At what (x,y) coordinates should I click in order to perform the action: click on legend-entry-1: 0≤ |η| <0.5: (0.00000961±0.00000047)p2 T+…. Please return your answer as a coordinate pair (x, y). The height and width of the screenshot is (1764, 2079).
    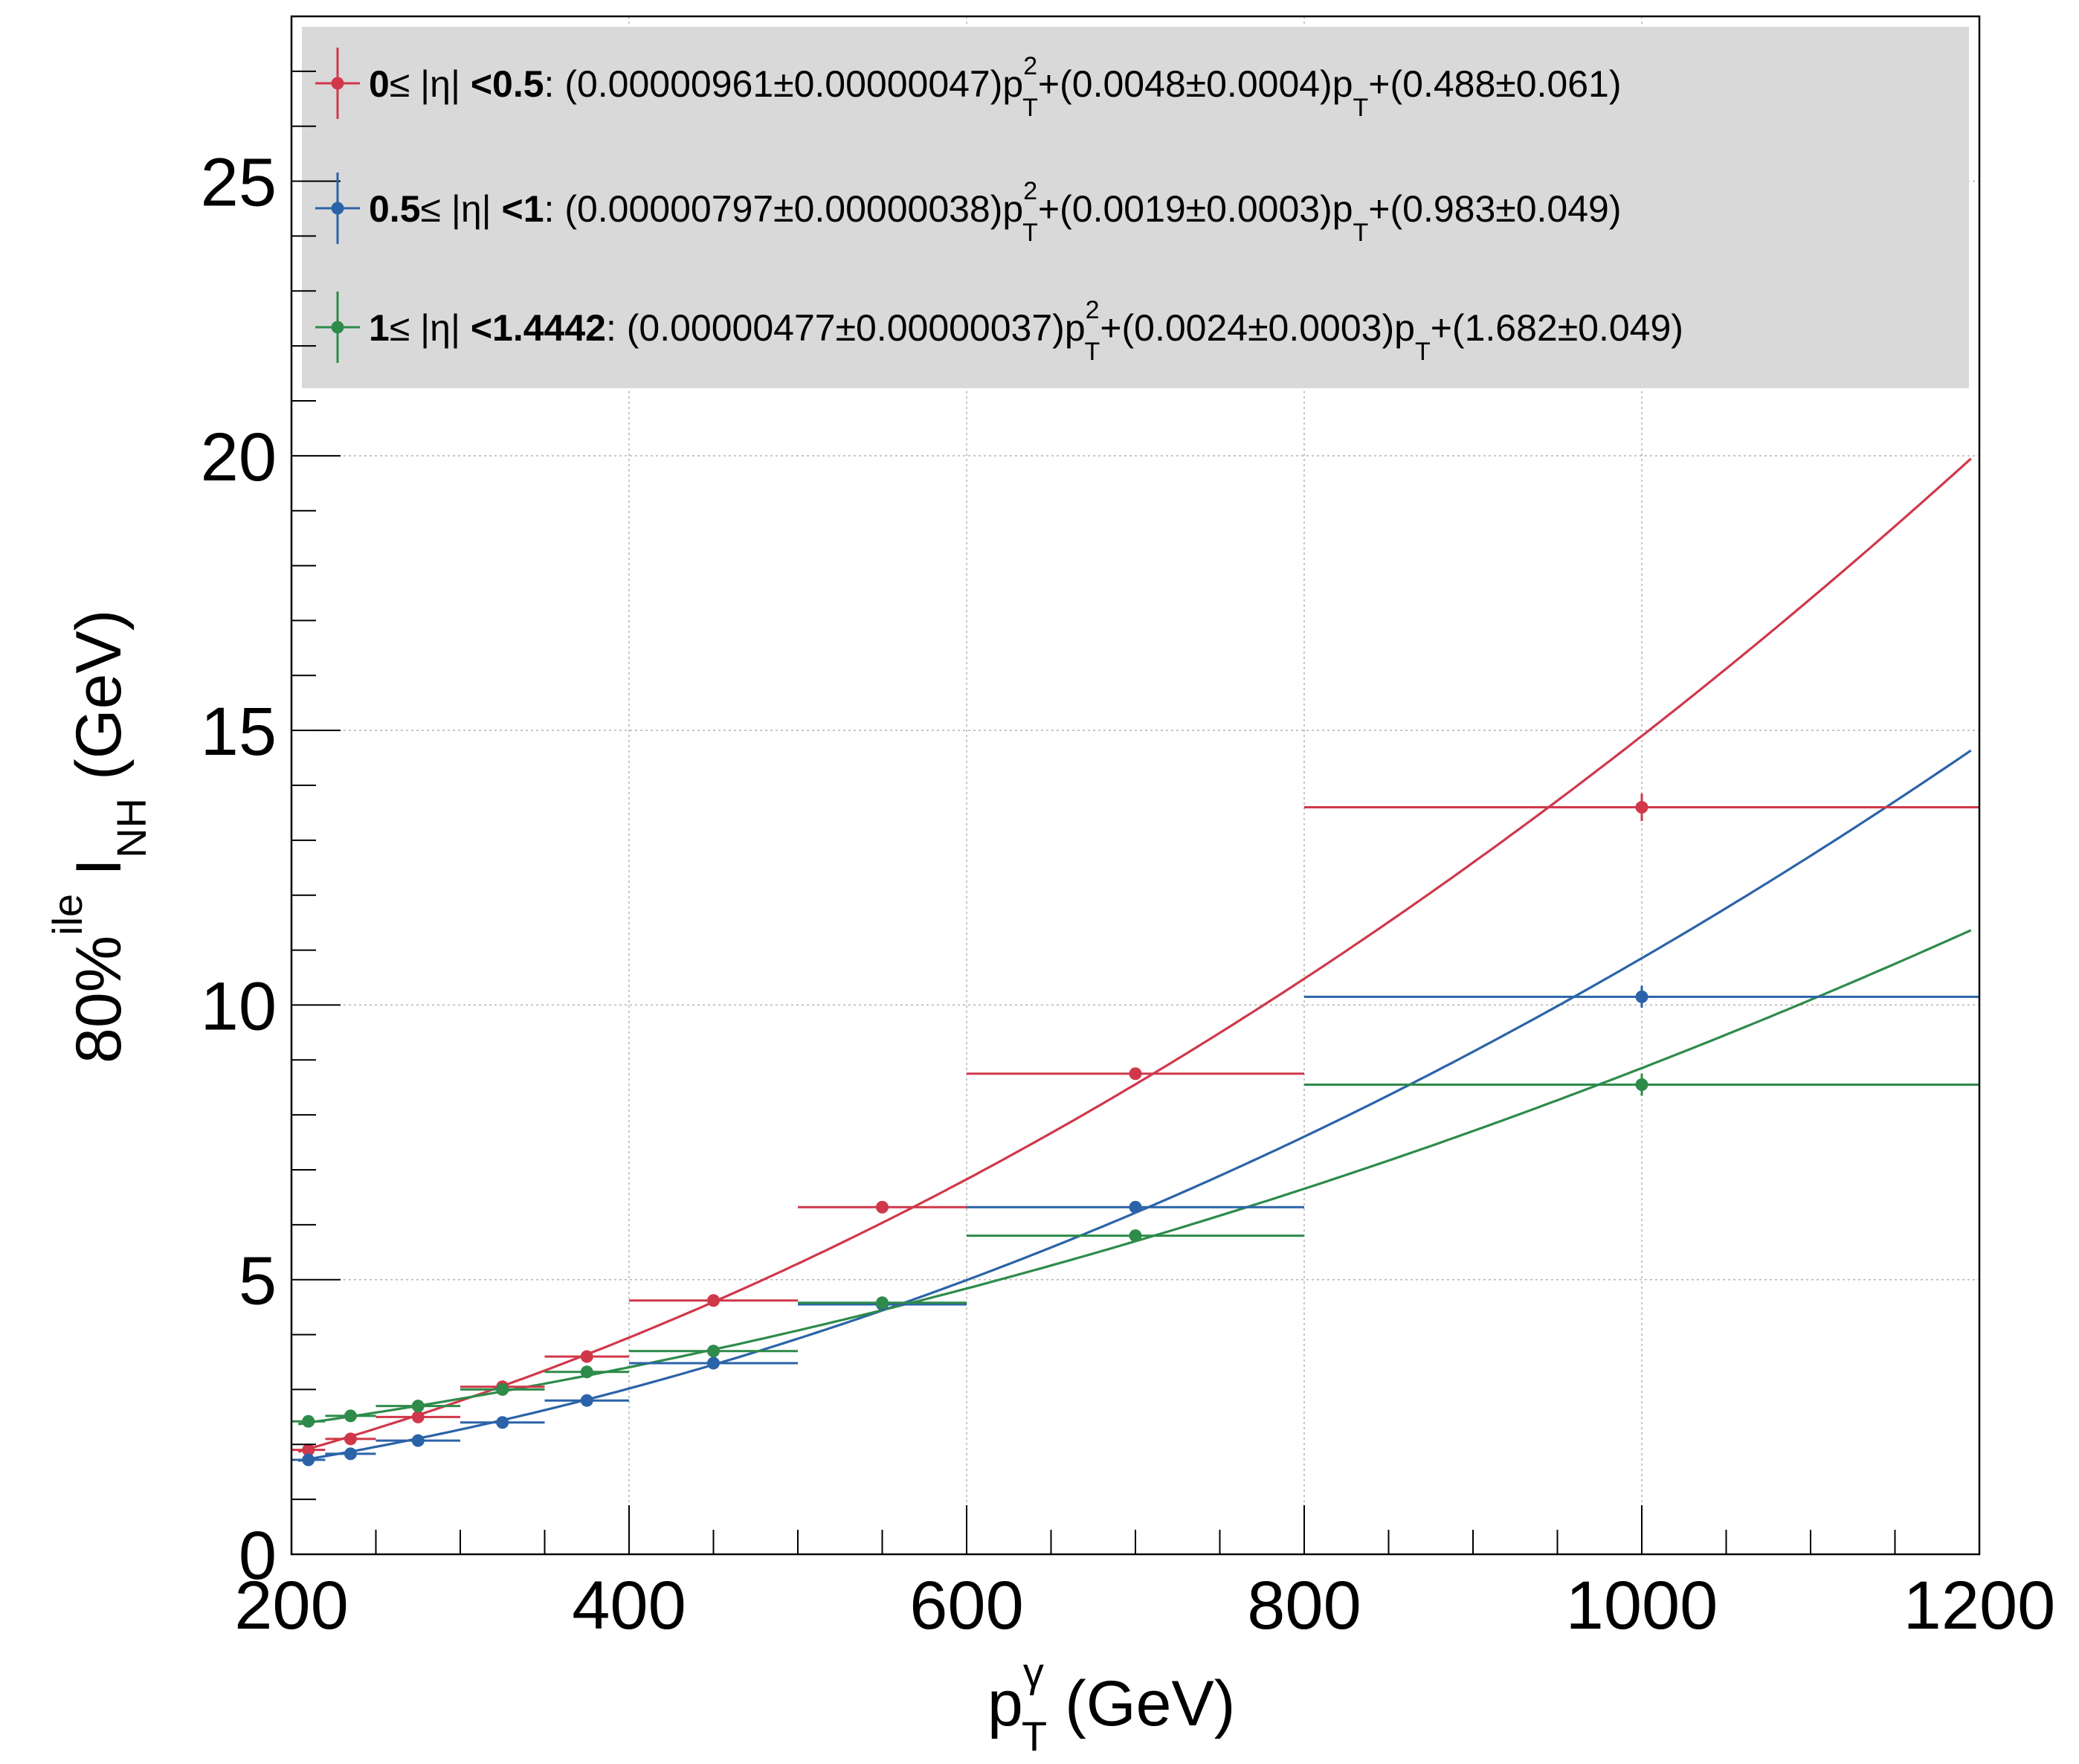
    Looking at the image, I should click on (995, 87).